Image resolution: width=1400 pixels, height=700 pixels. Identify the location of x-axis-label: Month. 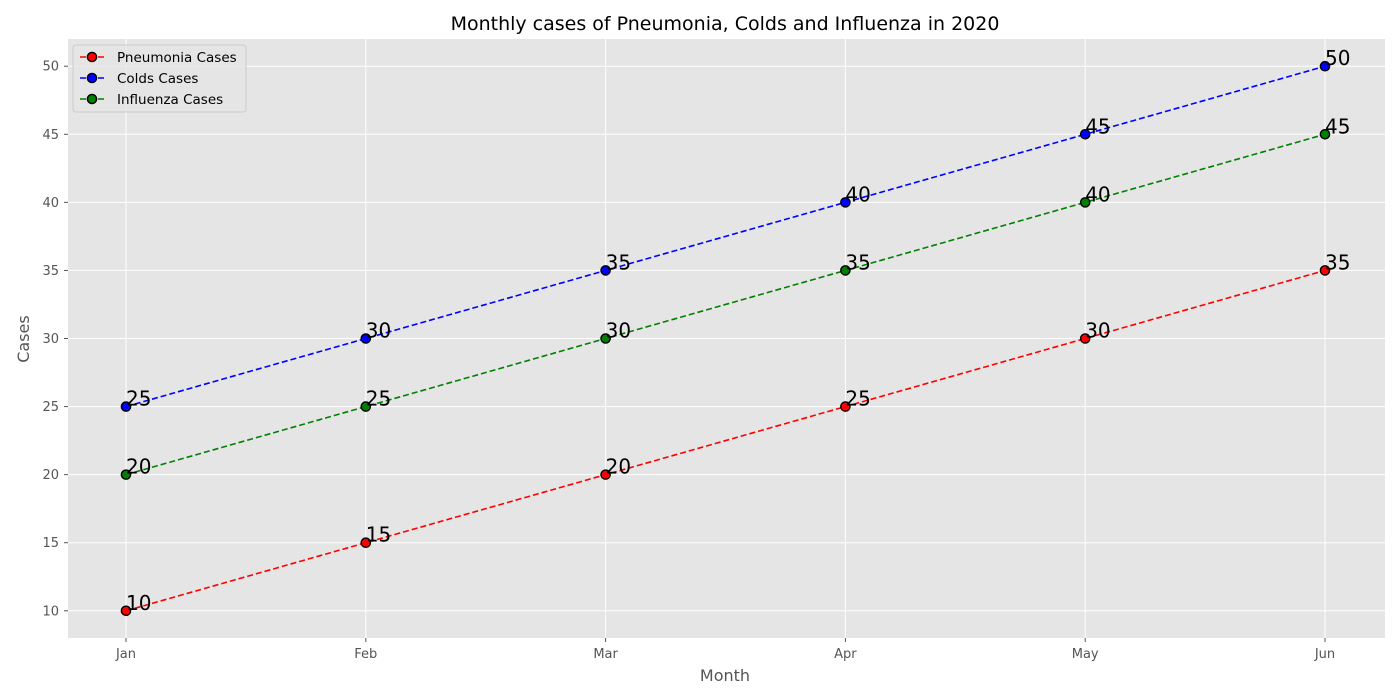
(725, 675).